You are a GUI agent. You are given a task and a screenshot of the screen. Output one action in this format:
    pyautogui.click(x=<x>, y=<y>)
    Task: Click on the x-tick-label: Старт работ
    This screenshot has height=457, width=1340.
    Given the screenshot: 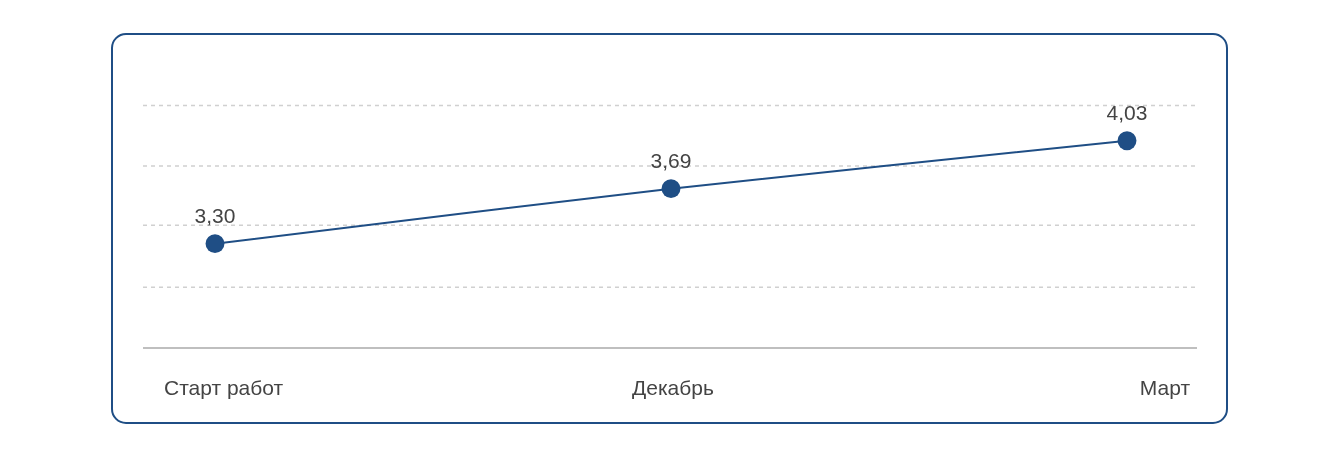 What is the action you would take?
    pyautogui.click(x=224, y=387)
    